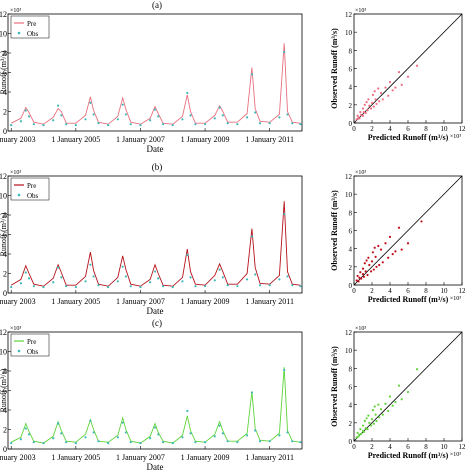 Image resolution: width=474 pixels, height=474 pixels. What do you see at coordinates (426, 447) in the screenshot?
I see `x-tick-label: 8` at bounding box center [426, 447].